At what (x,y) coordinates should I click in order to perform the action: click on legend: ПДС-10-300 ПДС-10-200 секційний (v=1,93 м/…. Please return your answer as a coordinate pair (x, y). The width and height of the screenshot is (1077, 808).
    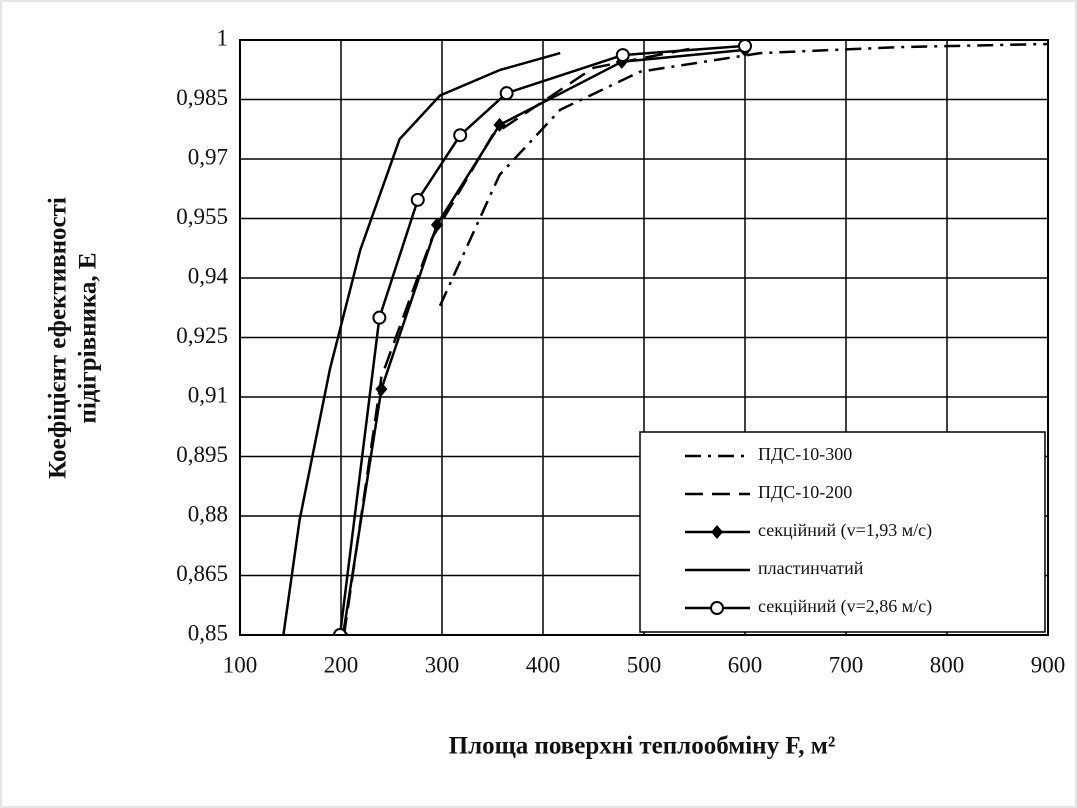
    Looking at the image, I should click on (842, 532).